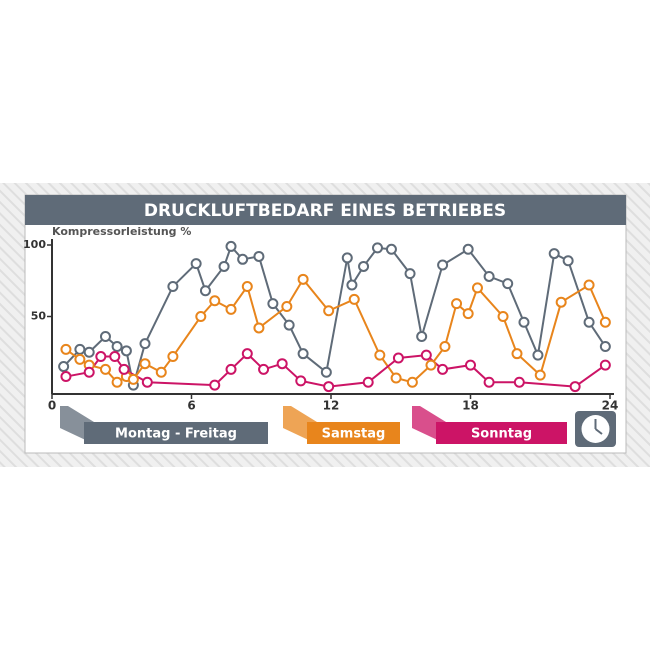 This screenshot has height=654, width=650. What do you see at coordinates (610, 406) in the screenshot?
I see `x-tick-label: 24` at bounding box center [610, 406].